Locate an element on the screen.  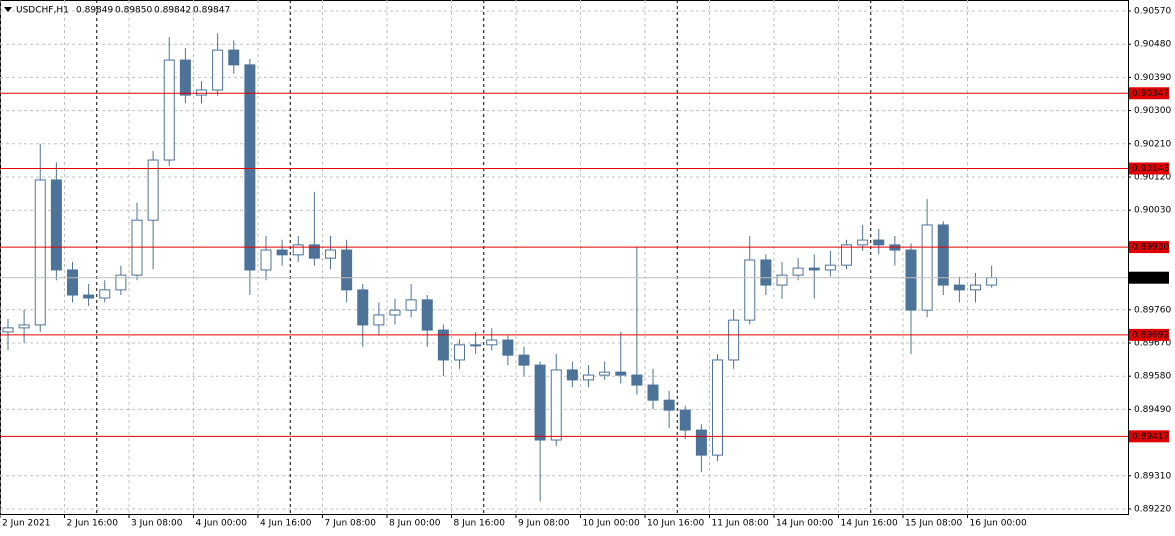
x-tick-label: 14 Jun 00:00 is located at coordinates (804, 524).